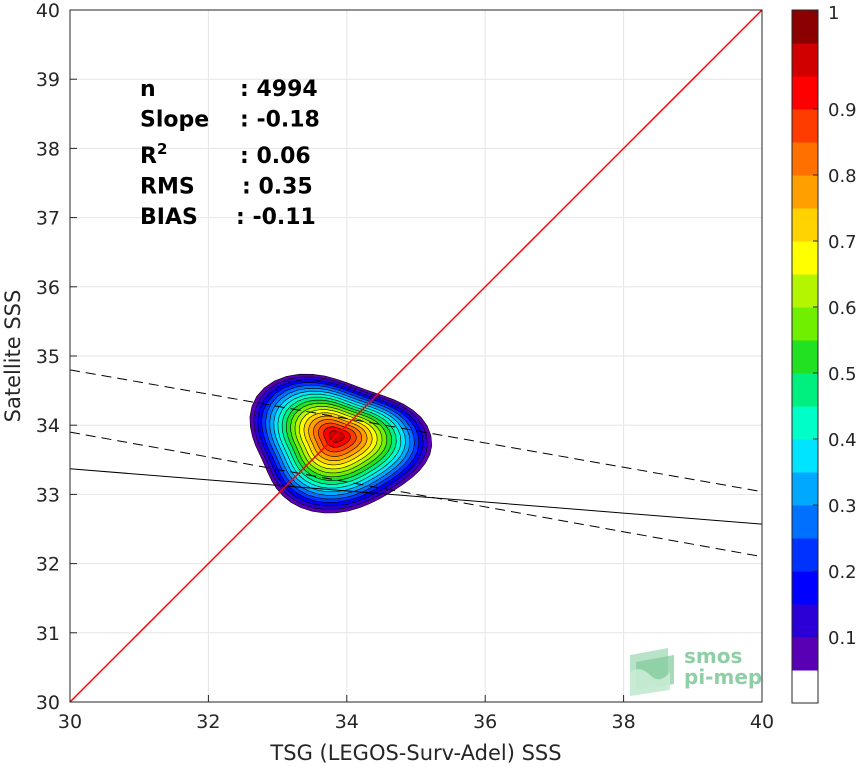 The image size is (858, 767). I want to click on colorbar-tick-label: 0.2, so click(842, 572).